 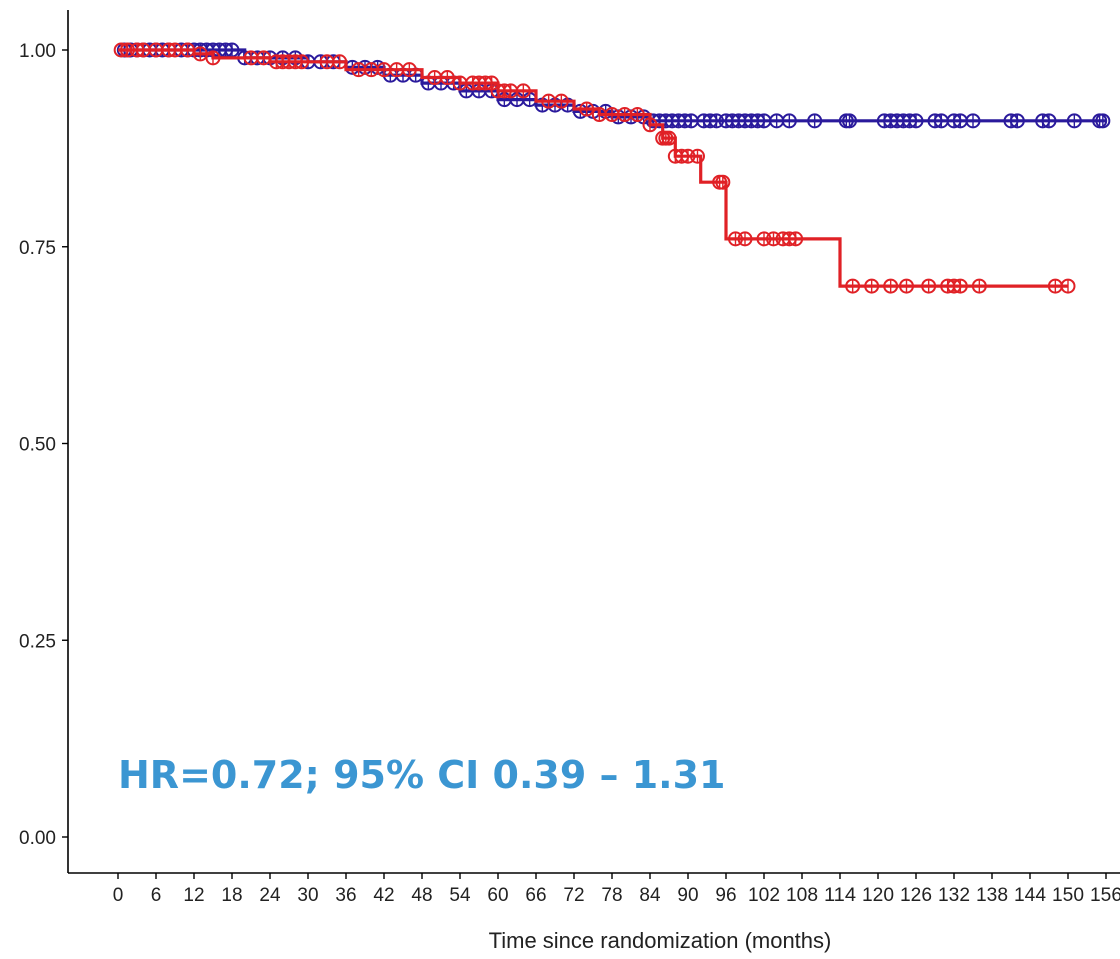 I want to click on x-tick-label: 54, so click(x=460, y=895).